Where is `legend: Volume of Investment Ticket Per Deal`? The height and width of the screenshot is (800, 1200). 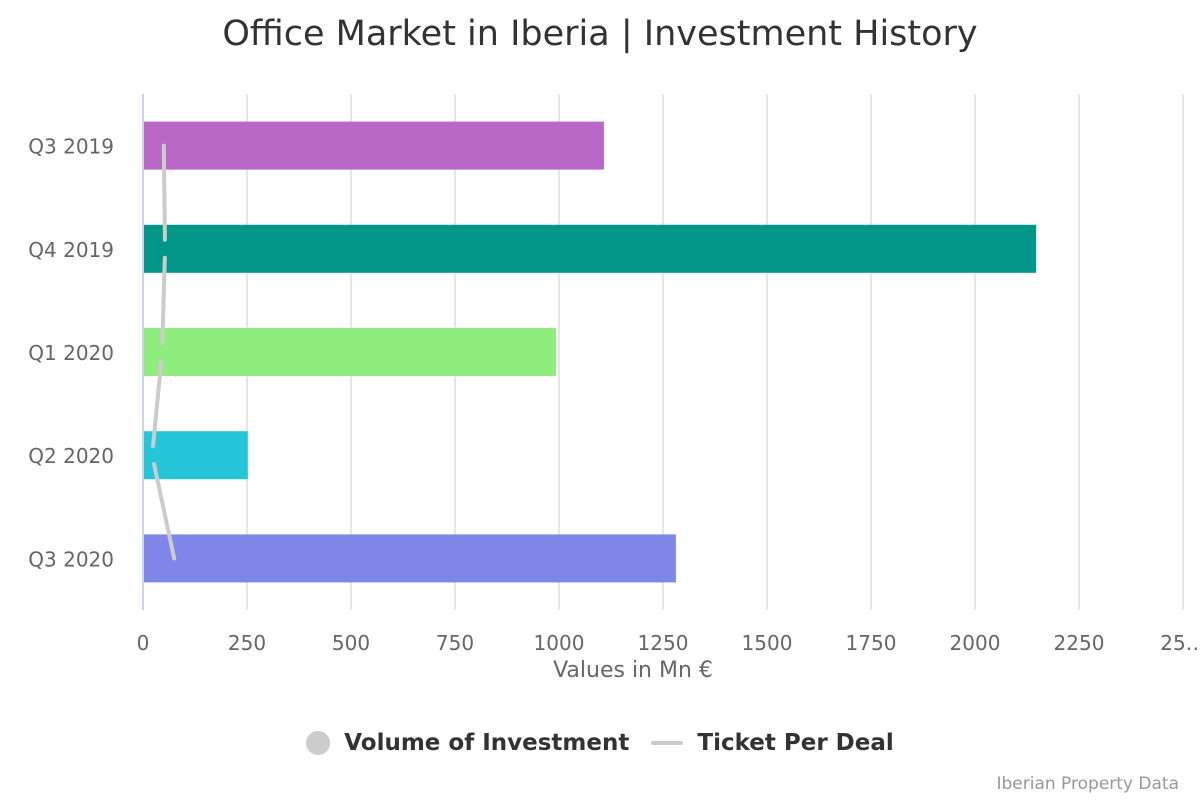
legend: Volume of Investment Ticket Per Deal is located at coordinates (600, 743).